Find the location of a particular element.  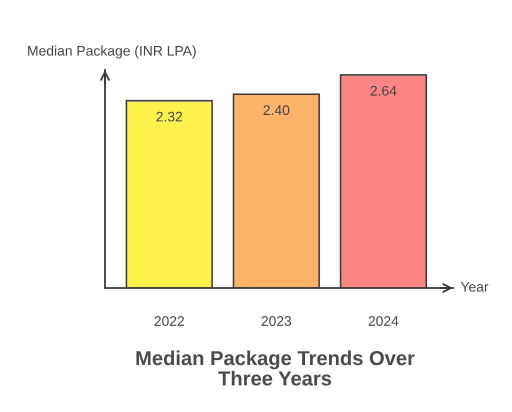

y-axis-title: Median Package (INR LPA) is located at coordinates (112, 52).